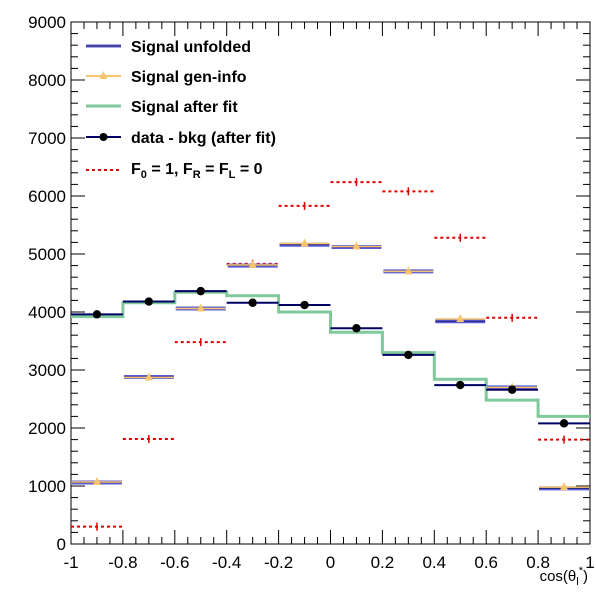 This screenshot has width=596, height=611. What do you see at coordinates (122, 562) in the screenshot?
I see `x-tick-label: -0.8` at bounding box center [122, 562].